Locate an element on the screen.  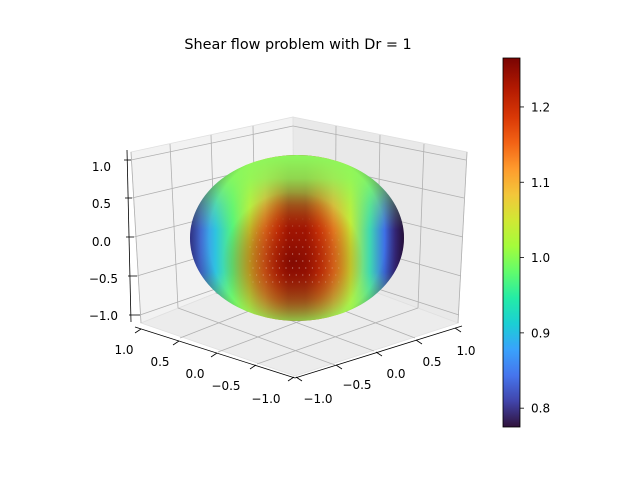
sphere-surface is located at coordinates (297, 238).